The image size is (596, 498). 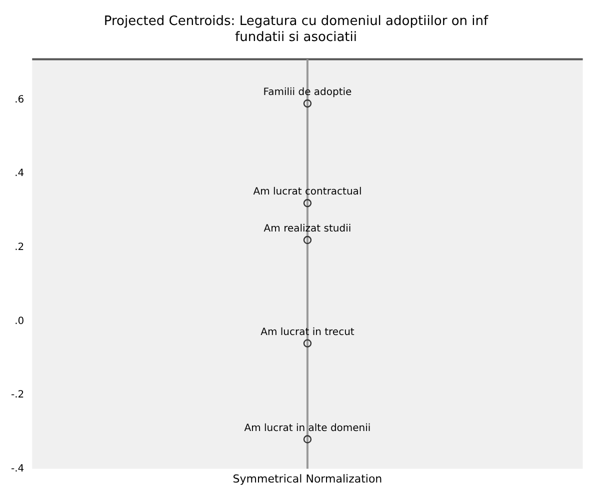 I want to click on annotation: Am lucrat in trecut, so click(x=307, y=332).